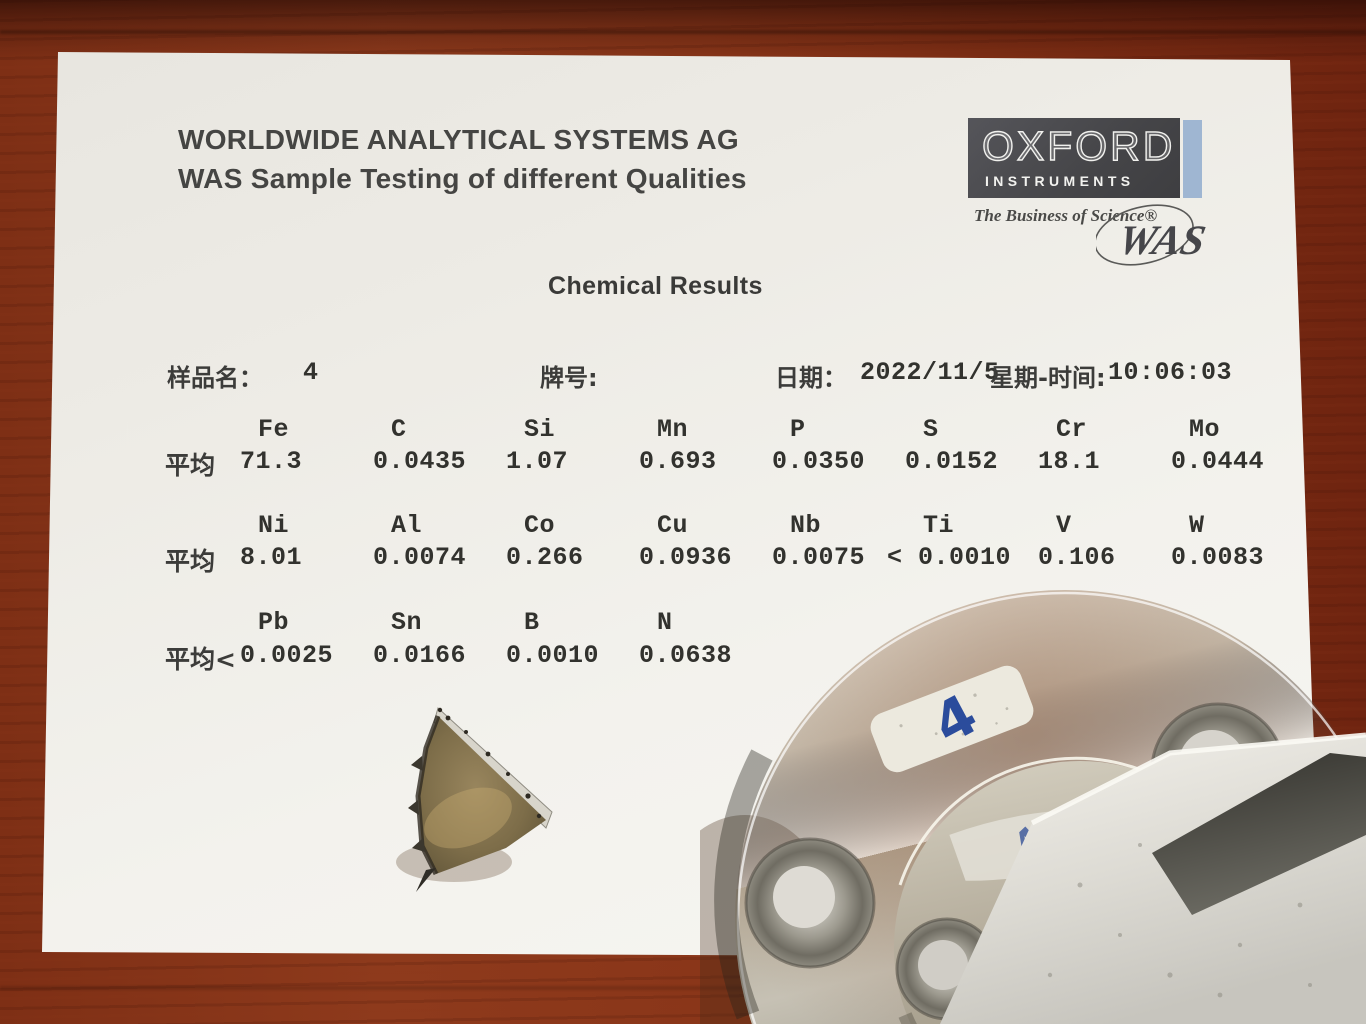 The height and width of the screenshot is (1024, 1366). What do you see at coordinates (819, 557) in the screenshot?
I see `element-value: 0.0075` at bounding box center [819, 557].